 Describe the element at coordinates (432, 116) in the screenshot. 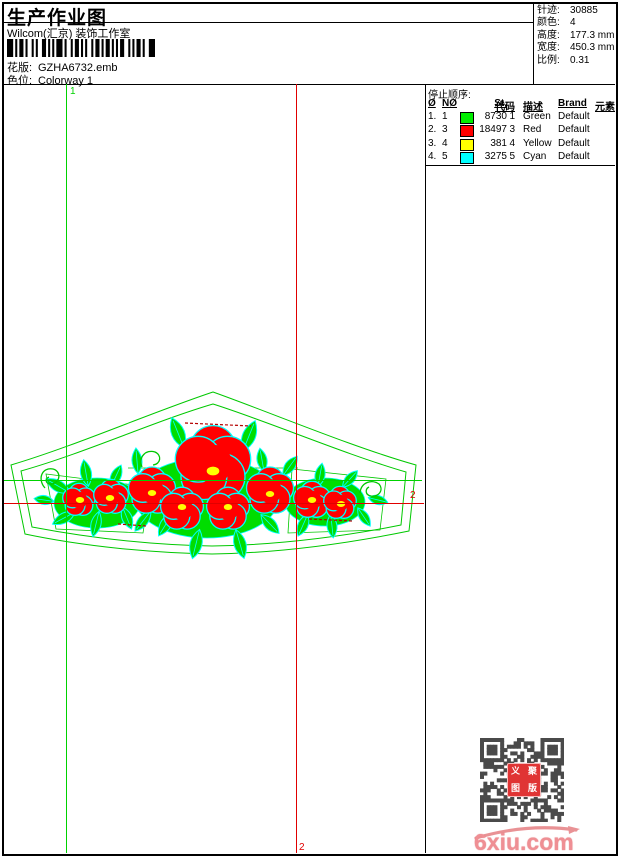

I see `stop-index: 1.` at that location.